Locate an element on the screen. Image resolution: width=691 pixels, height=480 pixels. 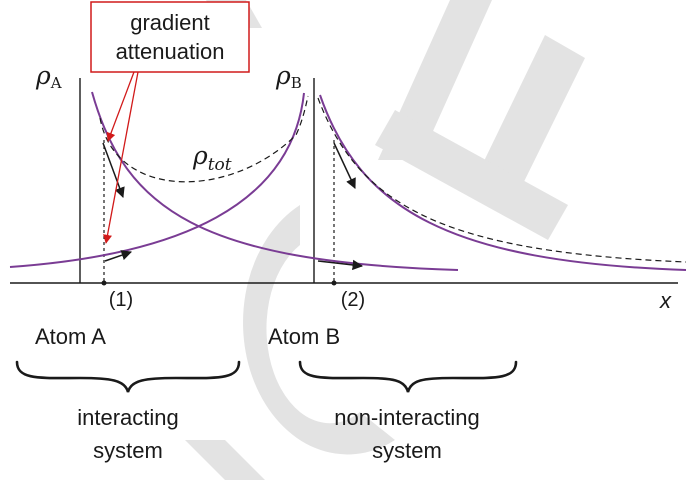
gradient-arrow-b-bottom is located at coordinates (340, 265).